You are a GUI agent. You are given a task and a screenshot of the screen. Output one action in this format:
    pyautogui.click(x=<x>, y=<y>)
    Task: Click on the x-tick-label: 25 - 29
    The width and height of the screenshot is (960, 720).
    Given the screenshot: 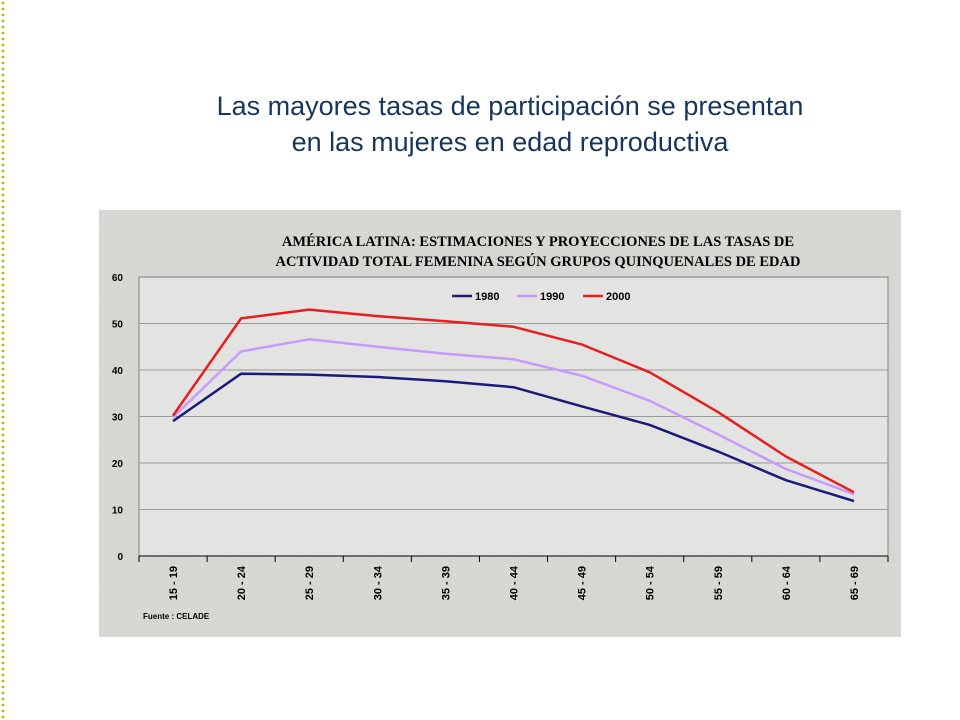 What is the action you would take?
    pyautogui.click(x=310, y=583)
    